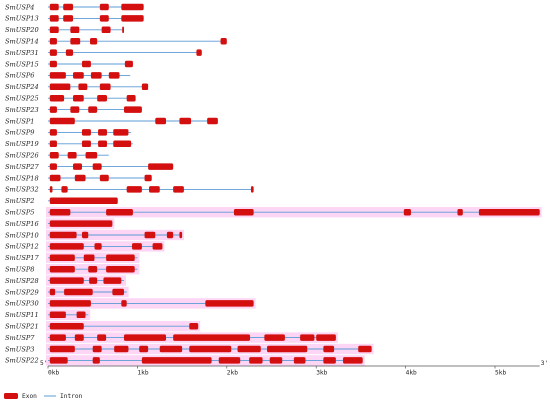 Image resolution: width=550 pixels, height=402 pixels. I want to click on gene-row-SmUSP32: SmUSP32, so click(129, 190).